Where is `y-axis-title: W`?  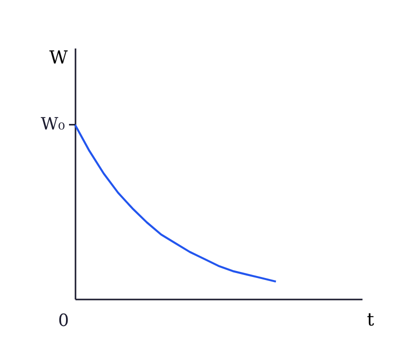 y-axis-title: W is located at coordinates (58, 58).